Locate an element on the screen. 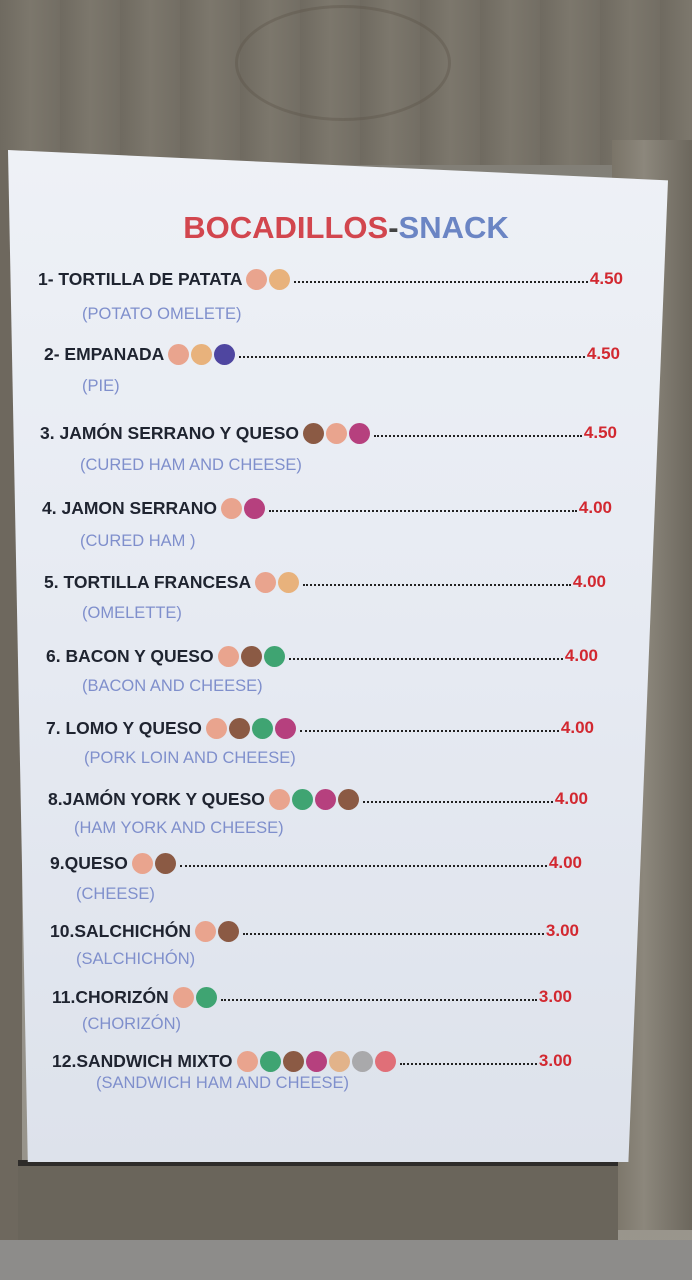  menu-title: BOCADILLOS-SNACK is located at coordinates (346, 228).